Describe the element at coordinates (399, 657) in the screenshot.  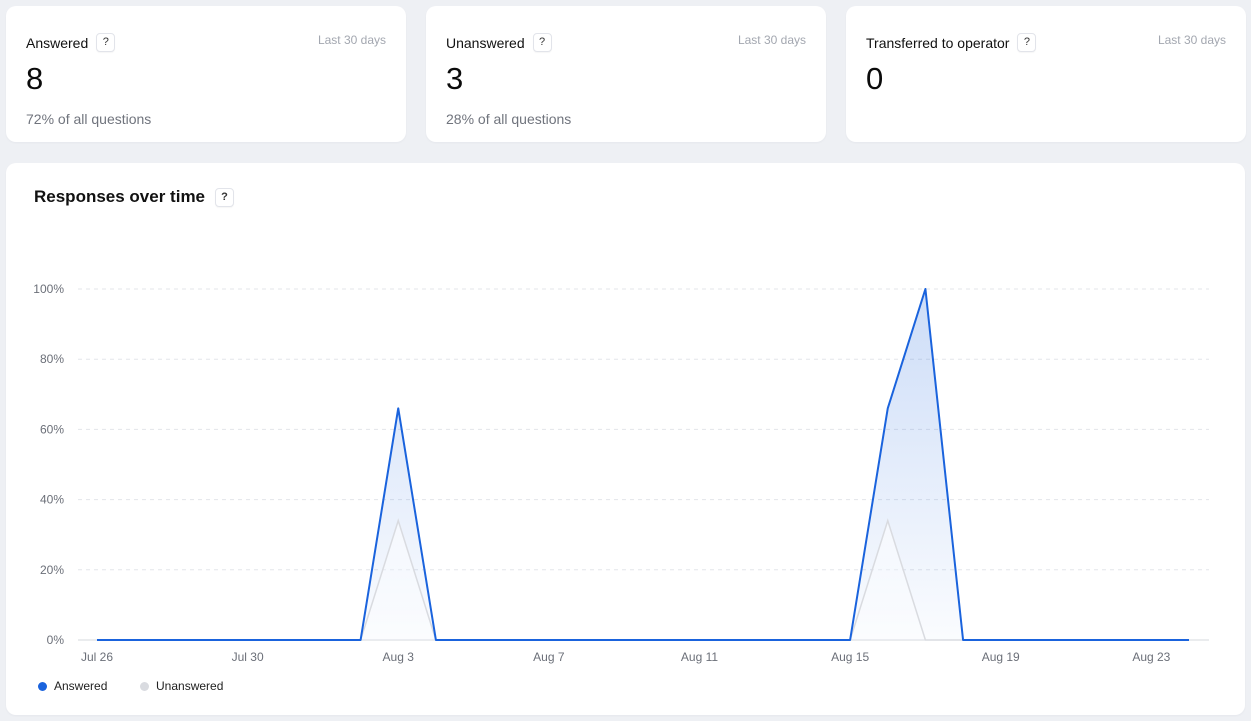
I see `x-tick-label: Aug 3` at that location.